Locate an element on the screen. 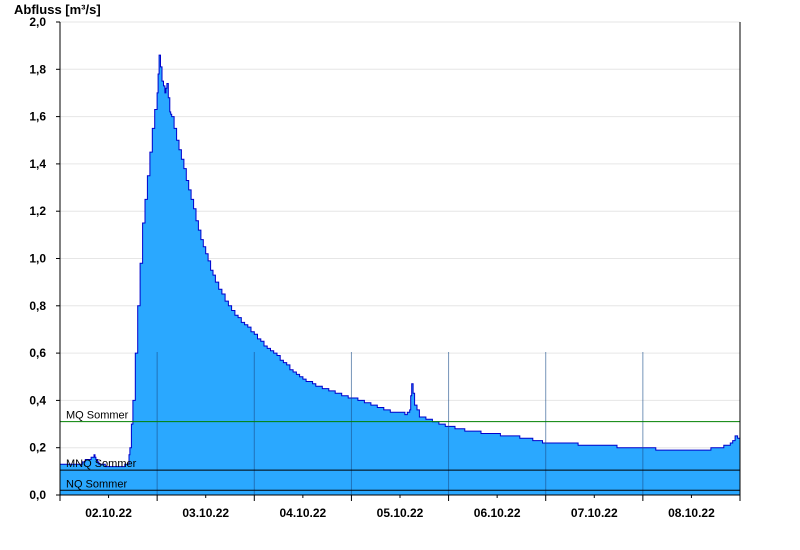 The height and width of the screenshot is (550, 800). y-ticks: 0,0 0,2 0,4 0,6 0,8 1,0 1,2 1,4 1,6 1,8 2,0 is located at coordinates (44, 258).